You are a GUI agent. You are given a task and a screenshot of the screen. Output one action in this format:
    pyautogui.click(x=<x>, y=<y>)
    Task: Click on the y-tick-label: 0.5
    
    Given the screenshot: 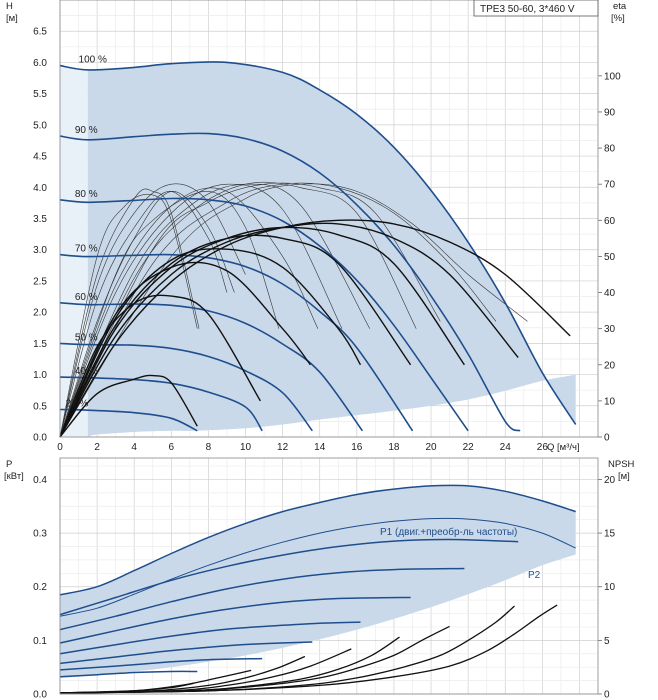 What is the action you would take?
    pyautogui.click(x=40, y=406)
    